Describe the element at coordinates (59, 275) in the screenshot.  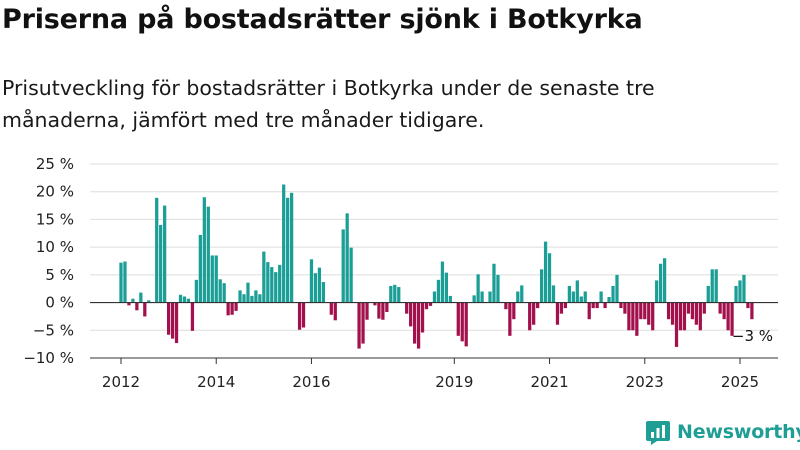
I see `y-tick-label: 5 %` at that location.